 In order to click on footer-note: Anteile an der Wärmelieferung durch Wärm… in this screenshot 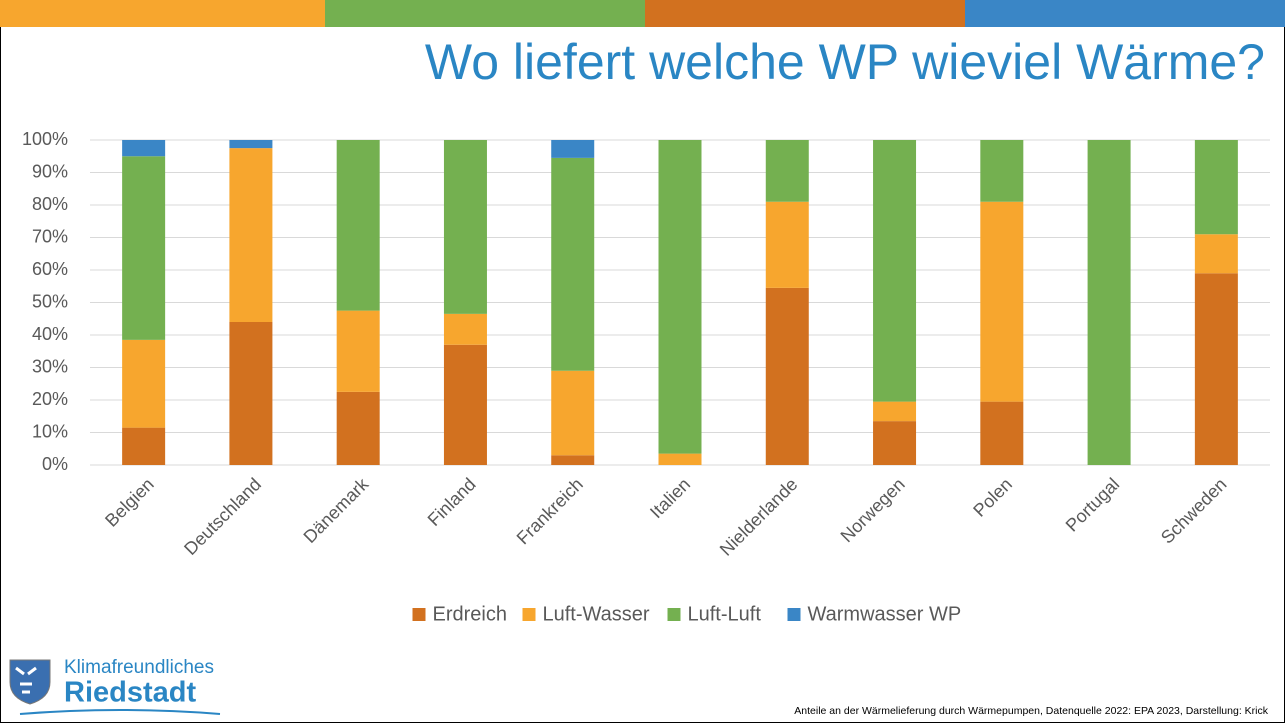, I will do `click(1031, 711)`.